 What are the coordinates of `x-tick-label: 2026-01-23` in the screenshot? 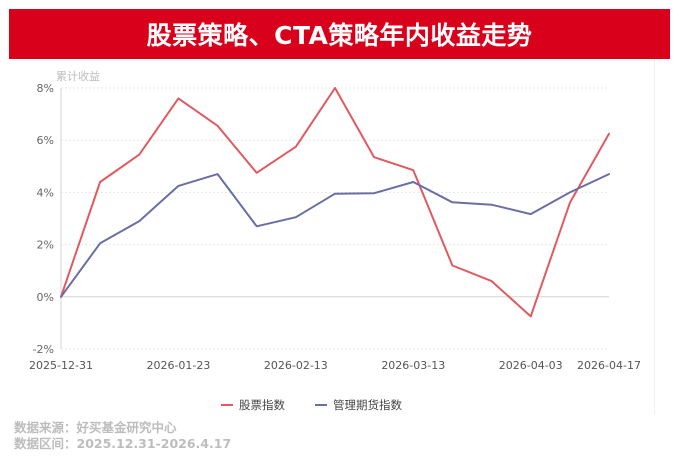 It's located at (178, 365).